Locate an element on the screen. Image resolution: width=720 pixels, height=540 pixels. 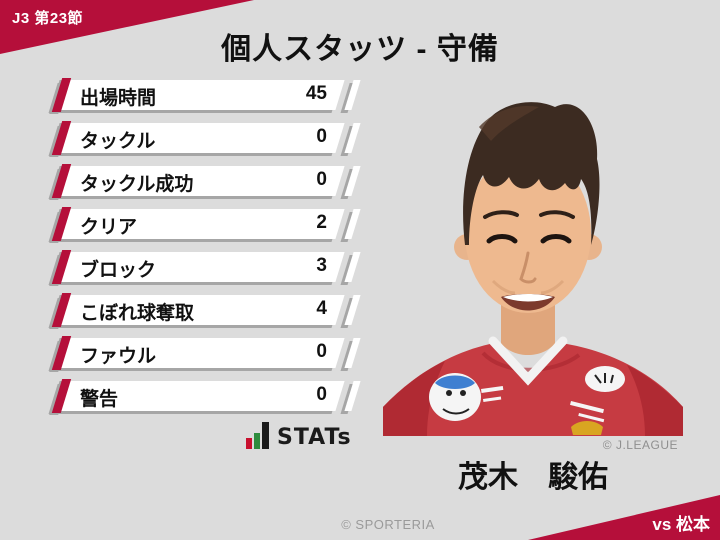
stat-row: ファウル 0 is located at coordinates (190, 353).